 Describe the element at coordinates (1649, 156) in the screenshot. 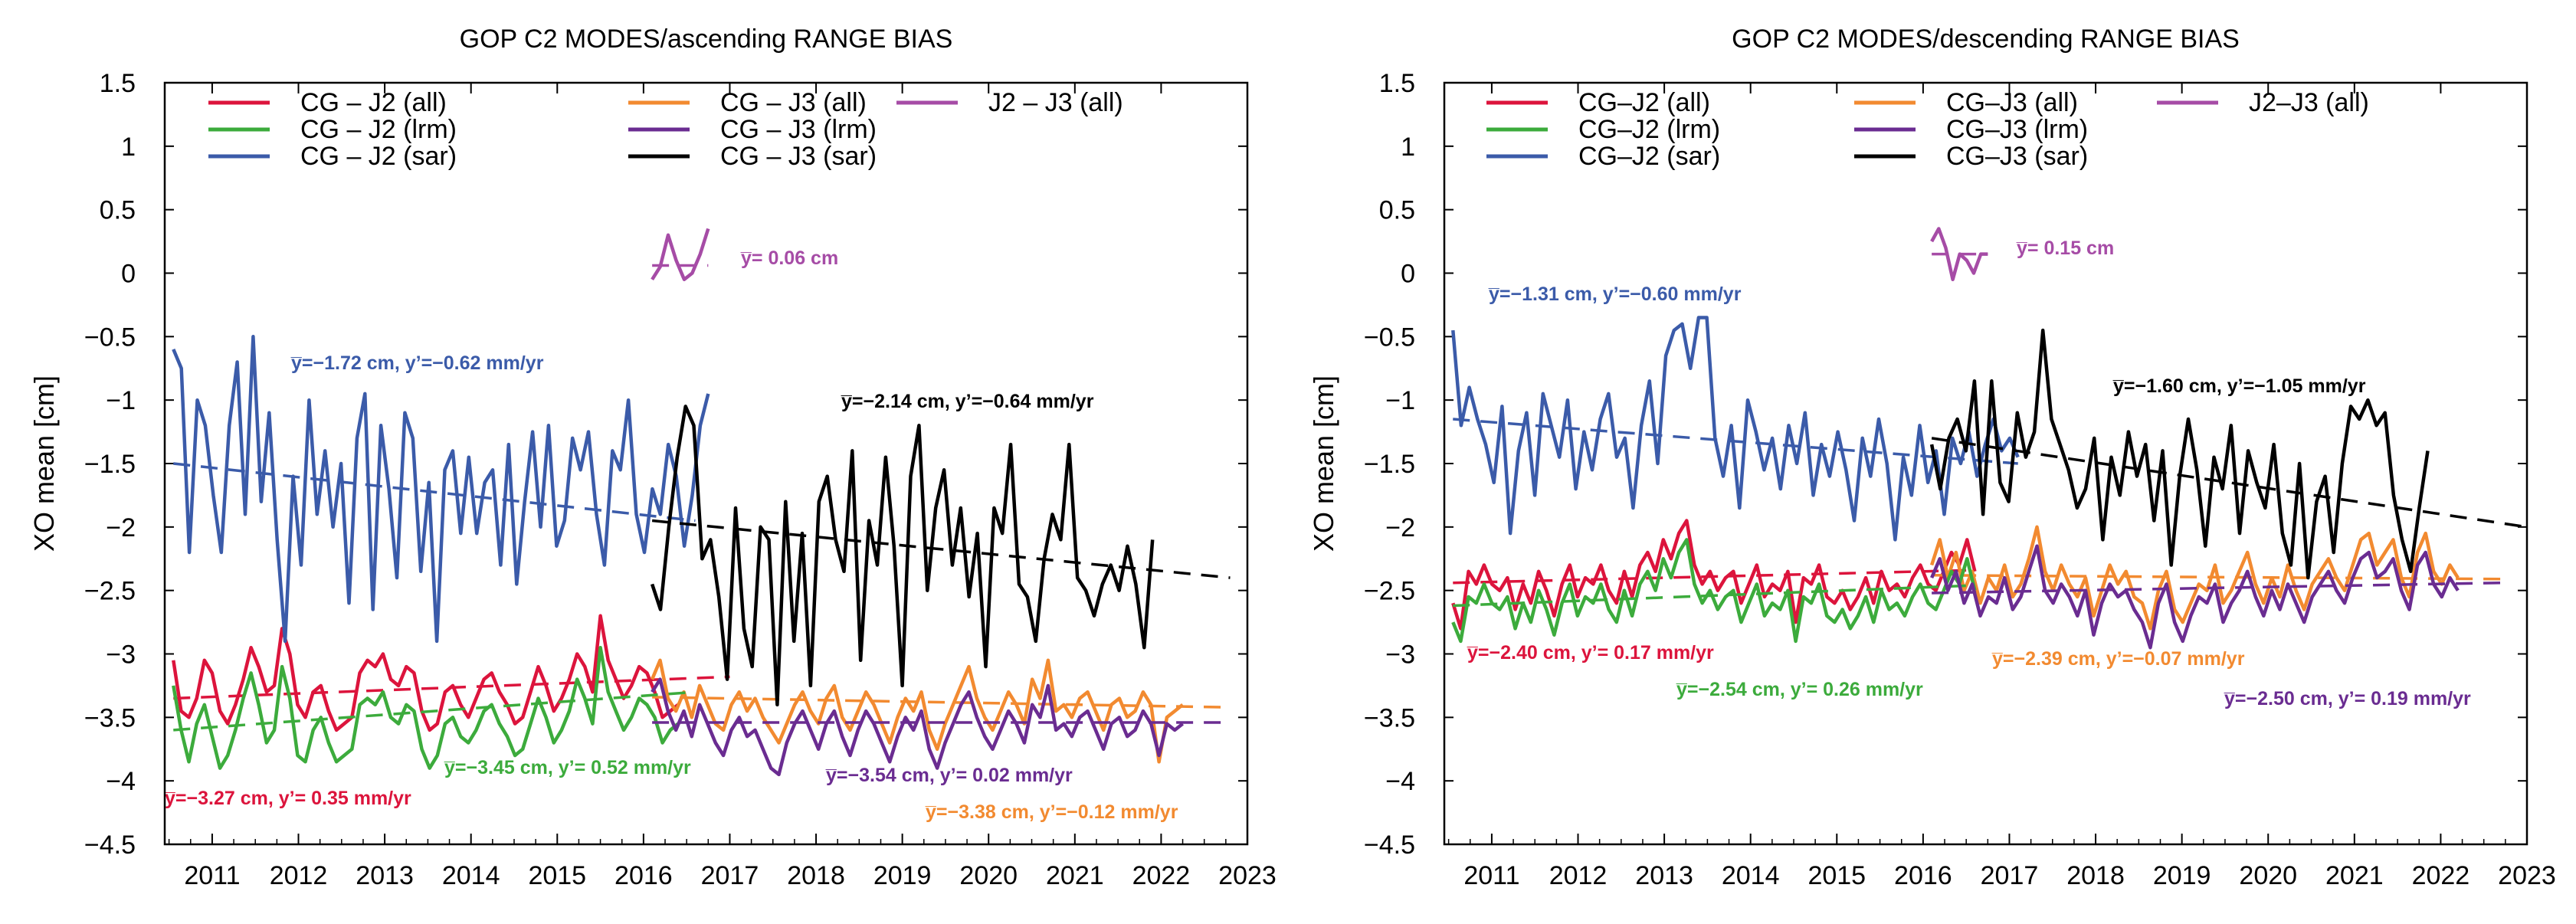

I see `legend-label: CG–J2 (sar)` at that location.